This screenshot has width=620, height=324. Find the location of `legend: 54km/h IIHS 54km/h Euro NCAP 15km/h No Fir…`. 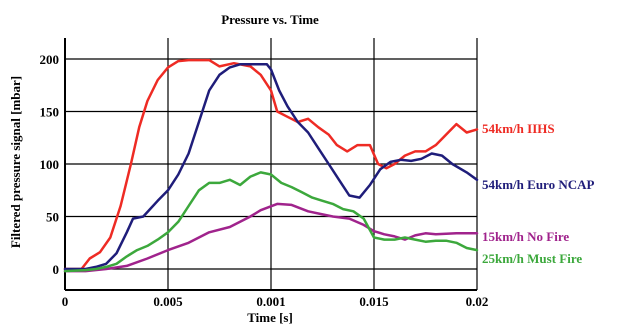

legend: 54km/h IIHS 54km/h Euro NCAP 15km/h No Fir… is located at coordinates (538, 193).